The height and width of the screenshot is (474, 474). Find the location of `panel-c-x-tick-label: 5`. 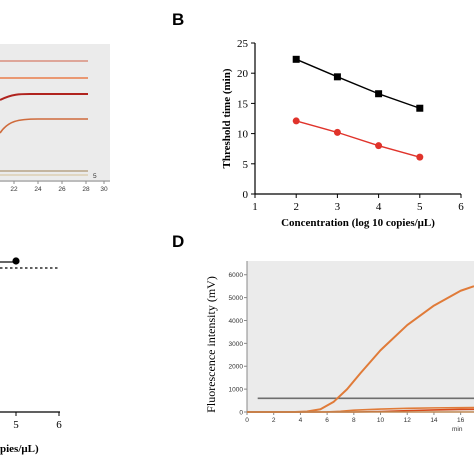

panel-c-x-tick-label: 5 is located at coordinates (16, 425).